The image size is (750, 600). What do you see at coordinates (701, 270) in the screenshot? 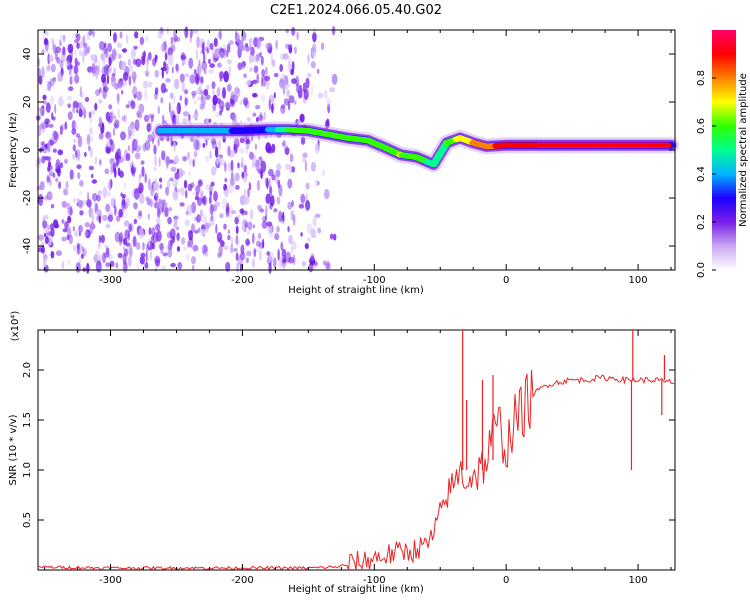
I see `colorbar-tick-label: 0.0` at bounding box center [701, 270].